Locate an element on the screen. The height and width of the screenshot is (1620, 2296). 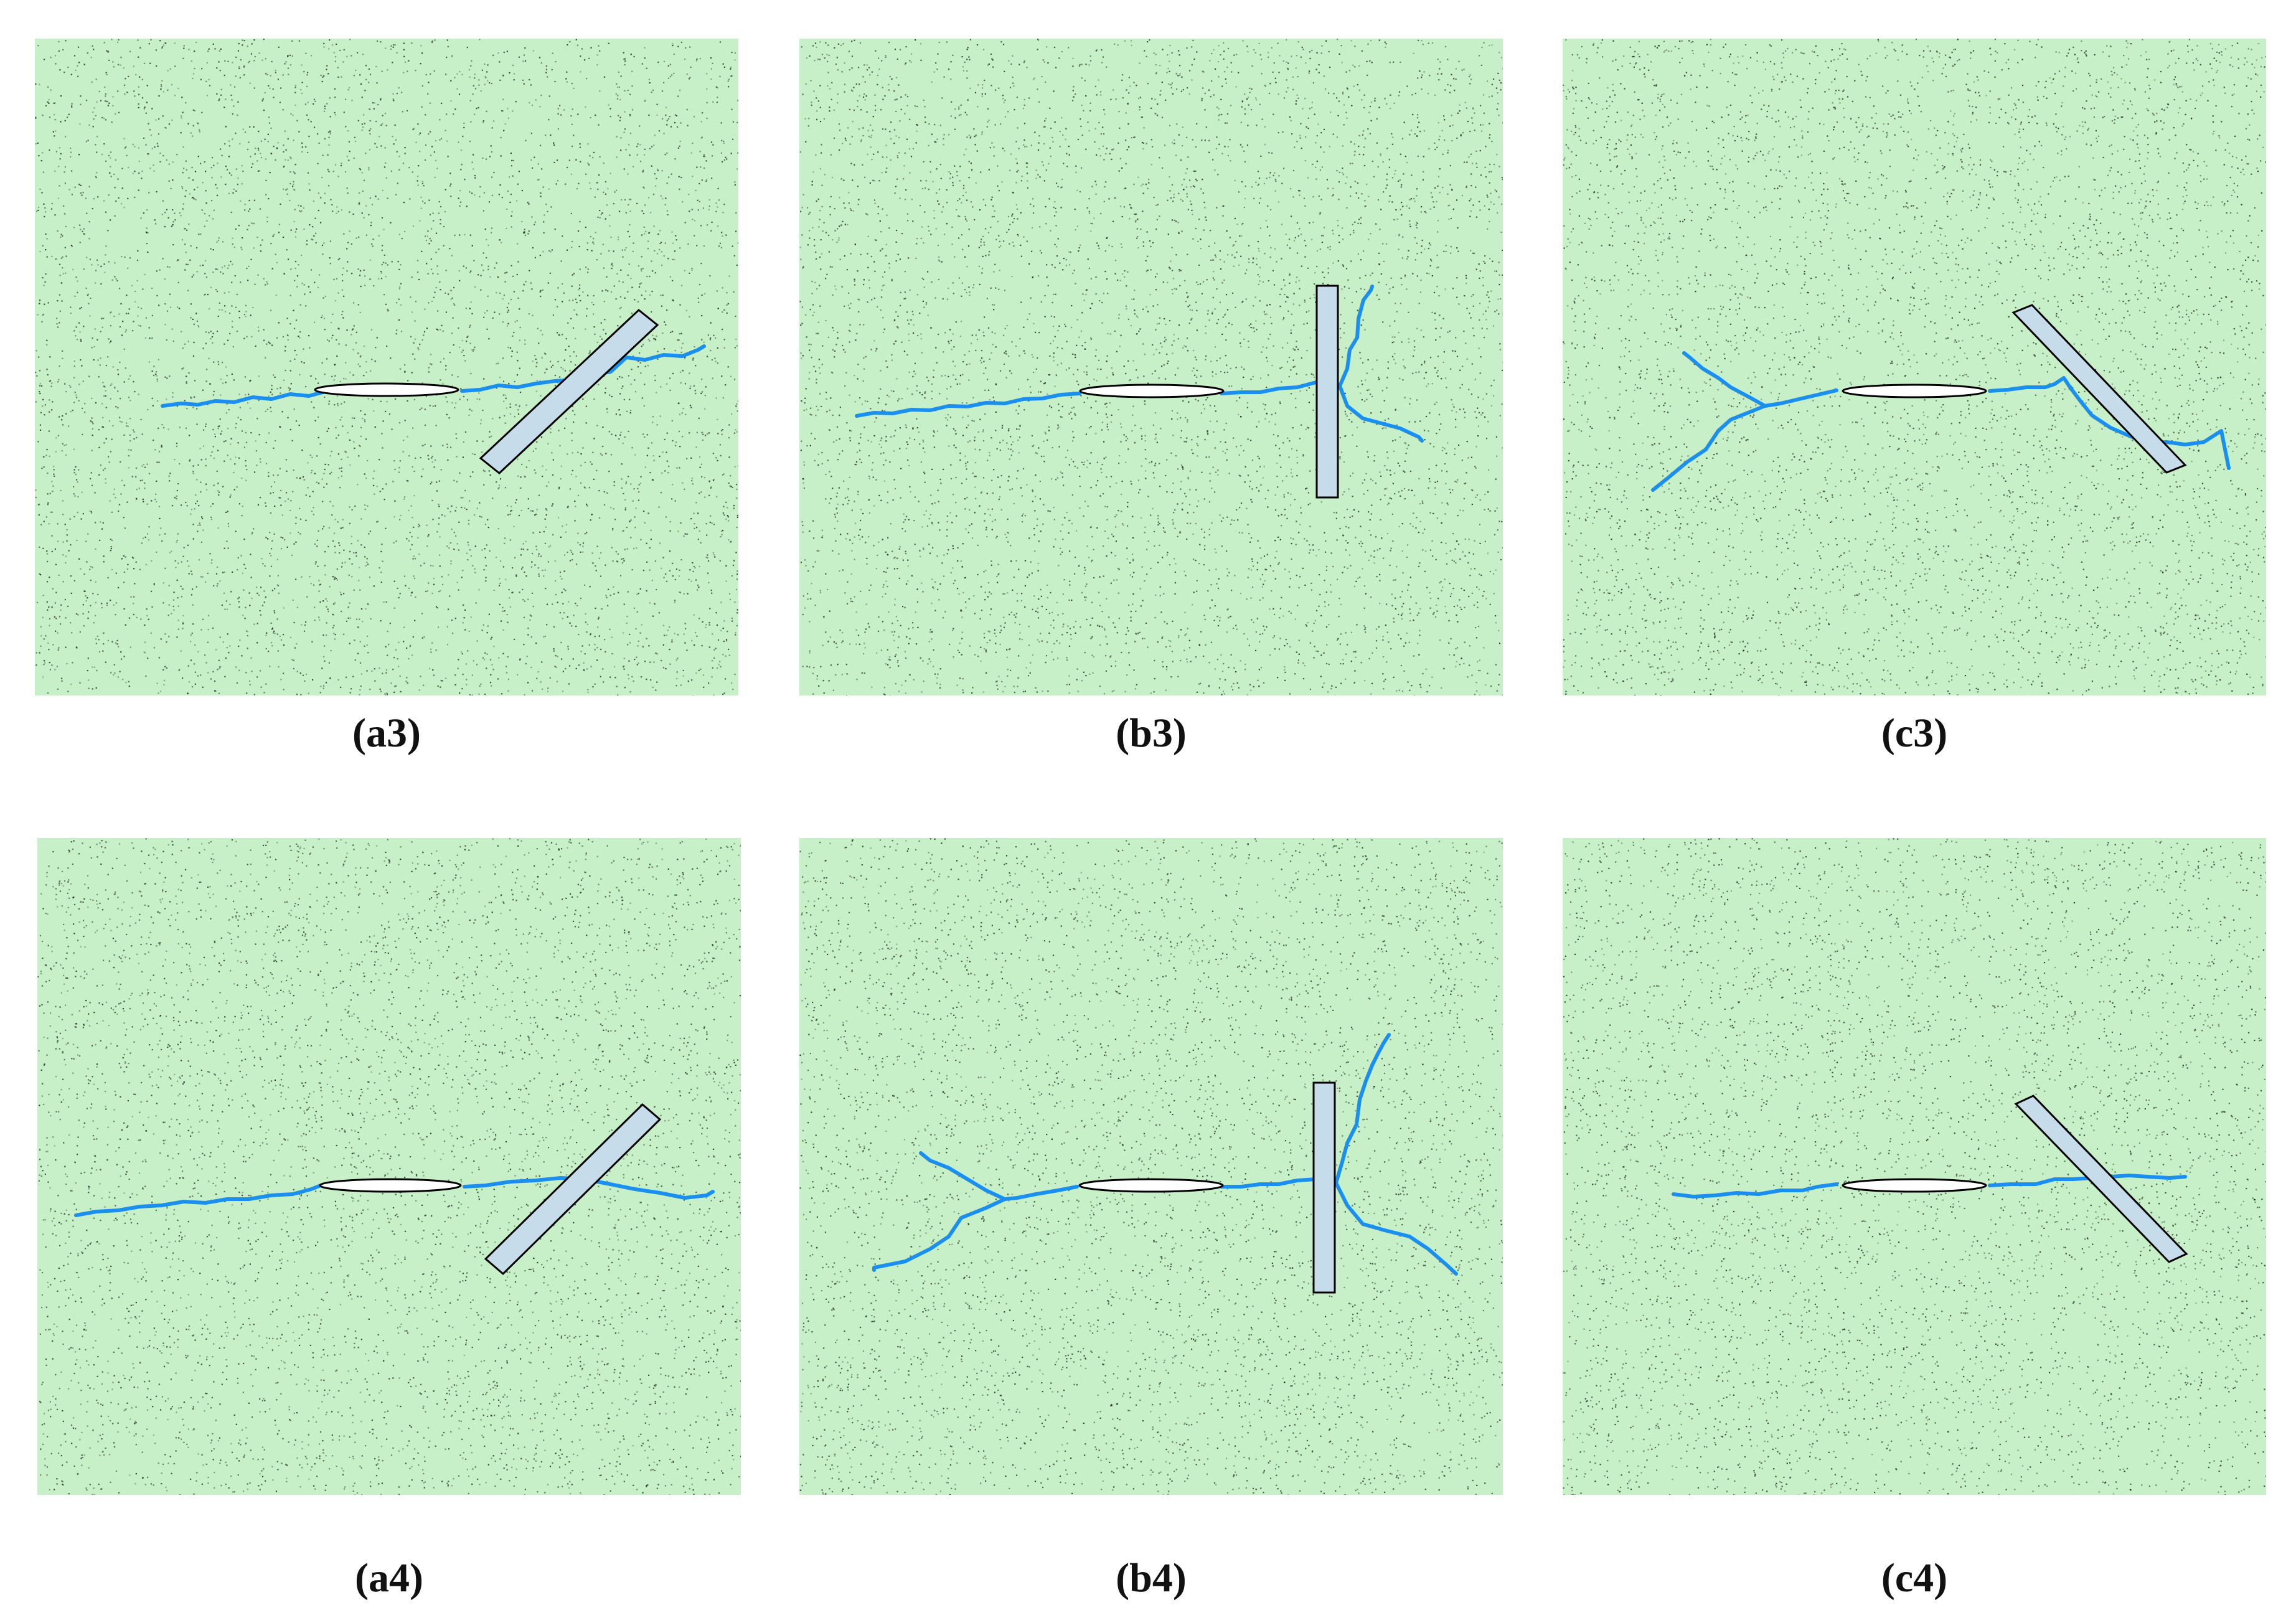
caption-b3: (b3) is located at coordinates (1151, 733).